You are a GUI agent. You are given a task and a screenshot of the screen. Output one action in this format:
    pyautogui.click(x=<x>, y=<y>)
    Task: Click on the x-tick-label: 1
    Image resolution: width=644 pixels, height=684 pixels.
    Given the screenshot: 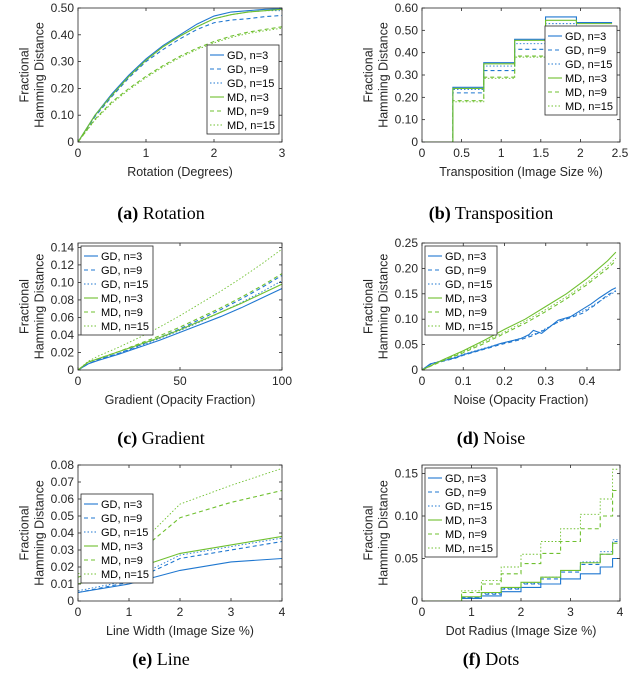 What is the action you would take?
    pyautogui.click(x=129, y=612)
    